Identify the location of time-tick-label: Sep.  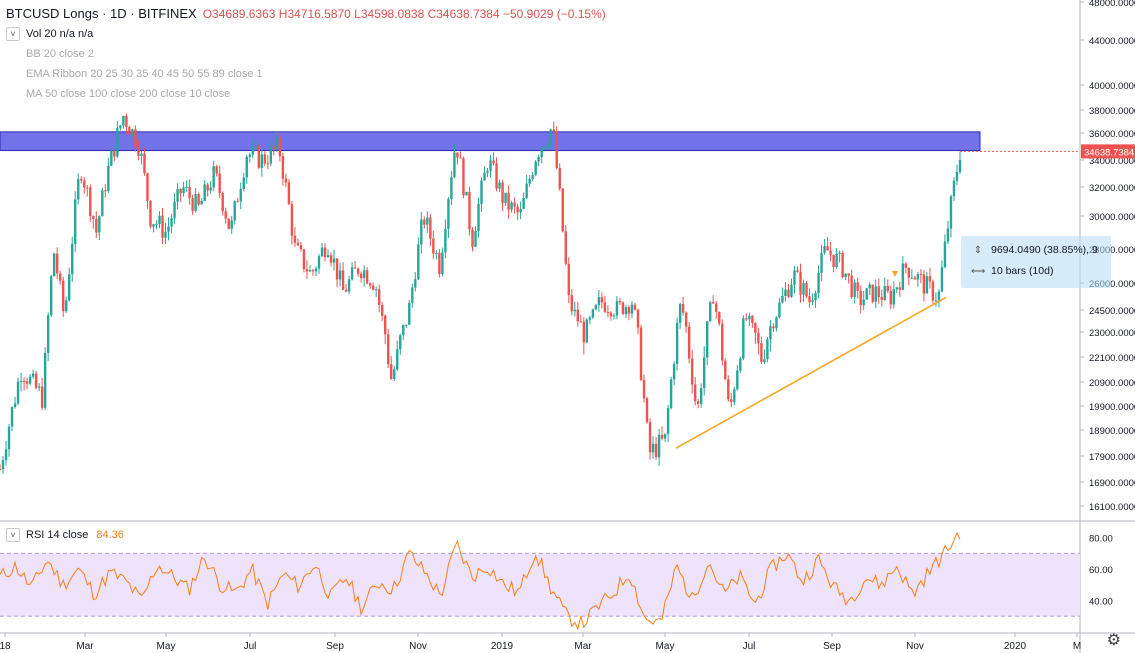
(335, 646).